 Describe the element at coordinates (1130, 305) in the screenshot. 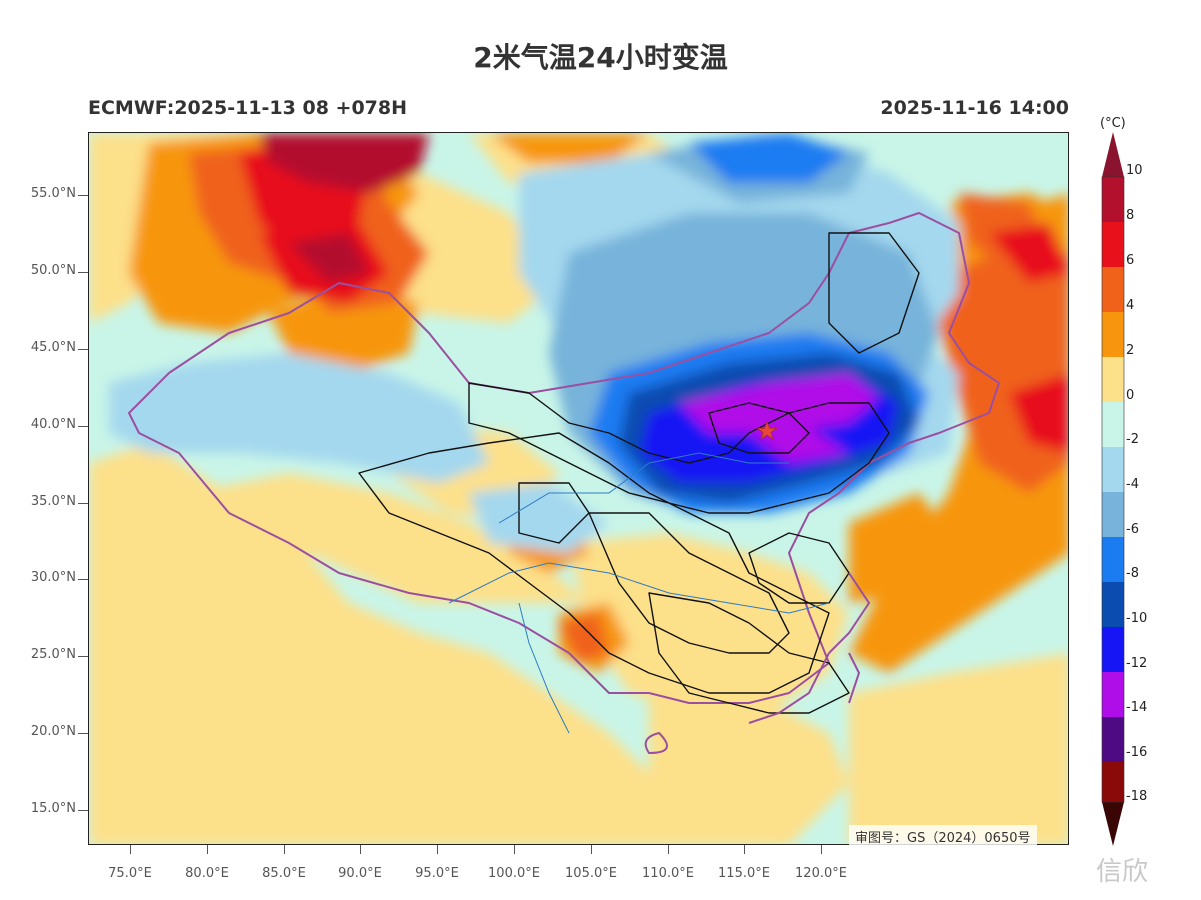

I see `colorbar-label: 4` at that location.